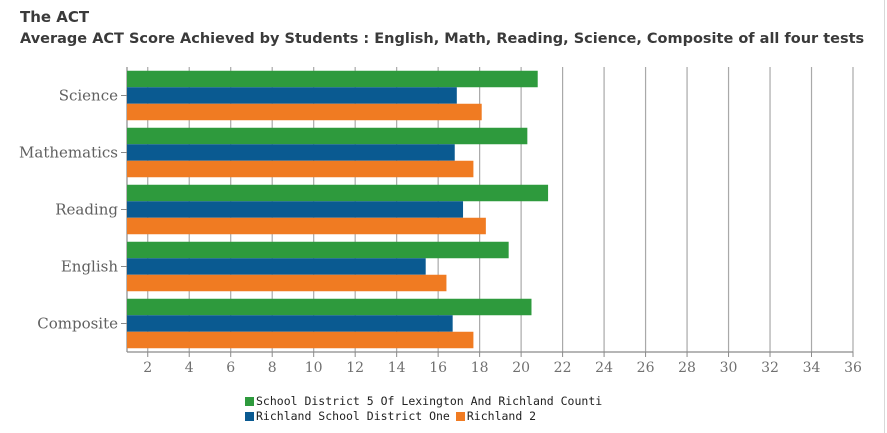  Describe the element at coordinates (230, 368) in the screenshot. I see `x-tick-label-6: 6` at that location.